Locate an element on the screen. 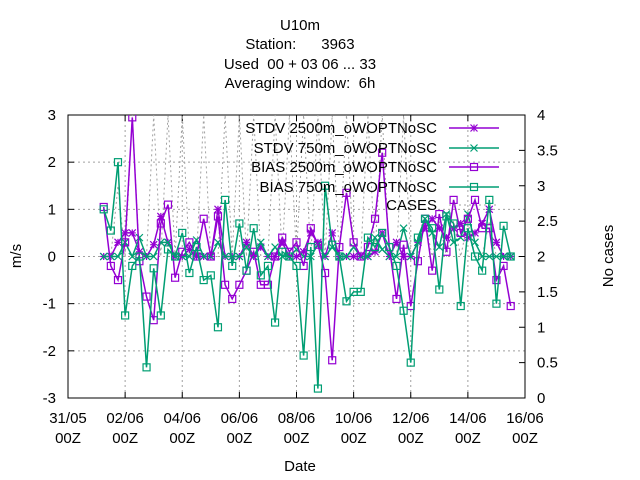 This screenshot has height=480, width=640. x-tick-label: 02/06 is located at coordinates (125, 418).